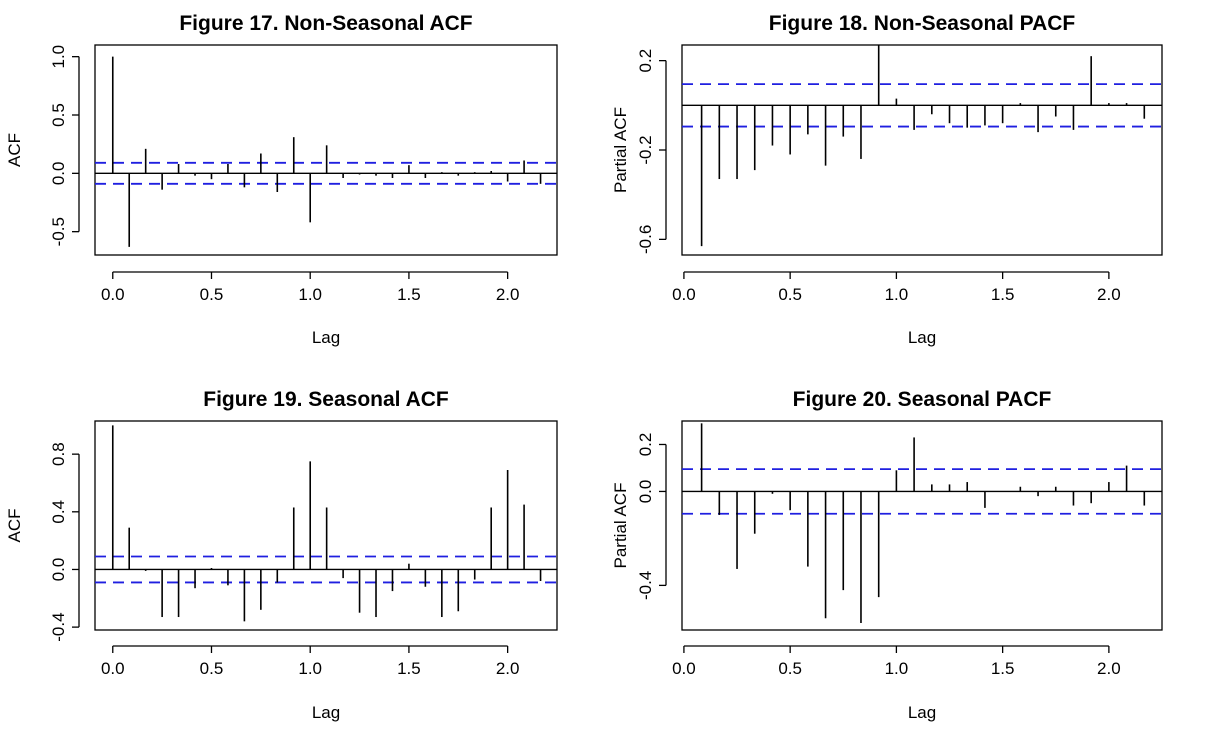  What do you see at coordinates (645, 149) in the screenshot?
I see `y-tick-label: -0.2` at bounding box center [645, 149].